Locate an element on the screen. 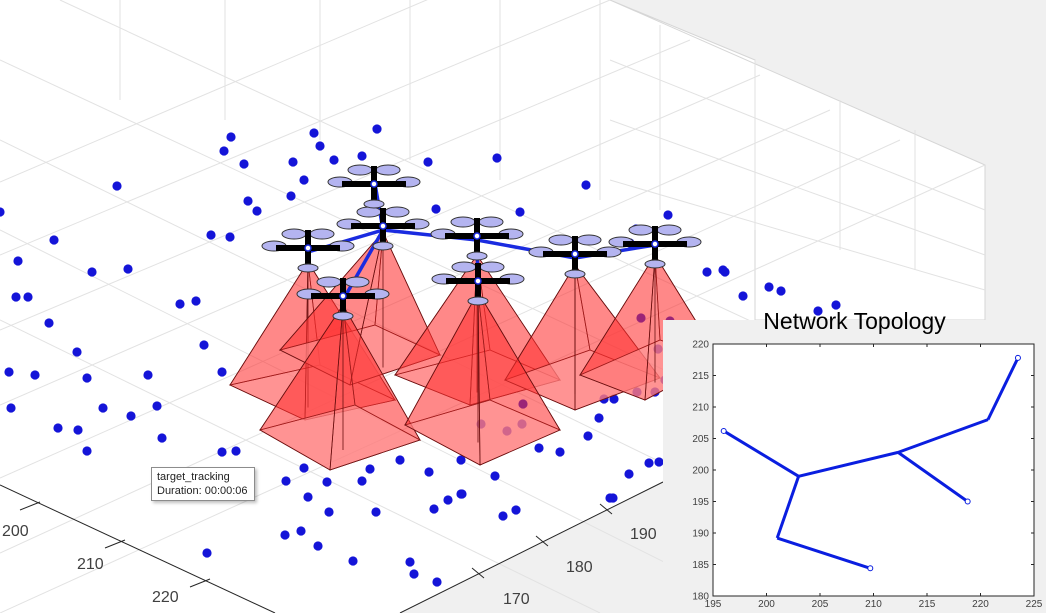 This screenshot has height=613, width=1046. x-tick-label: 225 is located at coordinates (1034, 604).